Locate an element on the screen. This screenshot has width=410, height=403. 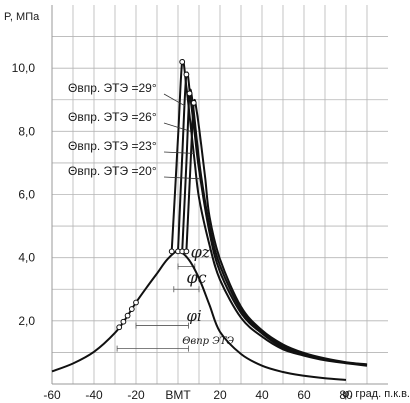
y-axis-label: P, МПа is located at coordinates (22, 17).